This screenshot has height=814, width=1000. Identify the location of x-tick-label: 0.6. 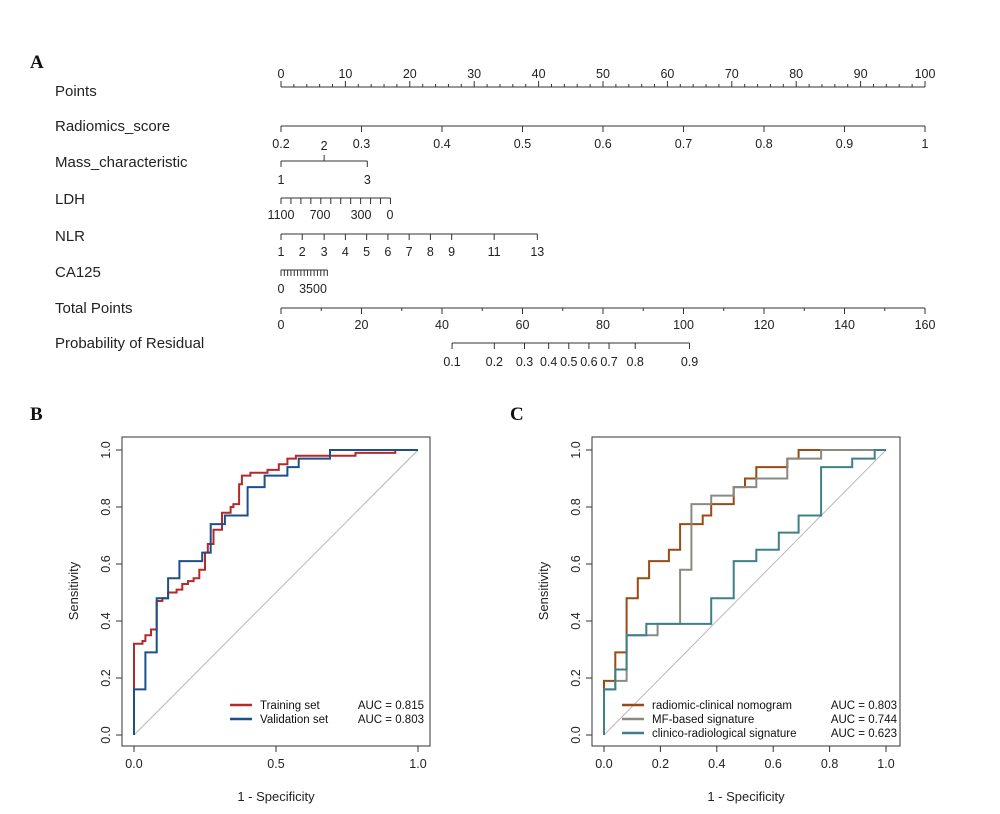
(773, 764).